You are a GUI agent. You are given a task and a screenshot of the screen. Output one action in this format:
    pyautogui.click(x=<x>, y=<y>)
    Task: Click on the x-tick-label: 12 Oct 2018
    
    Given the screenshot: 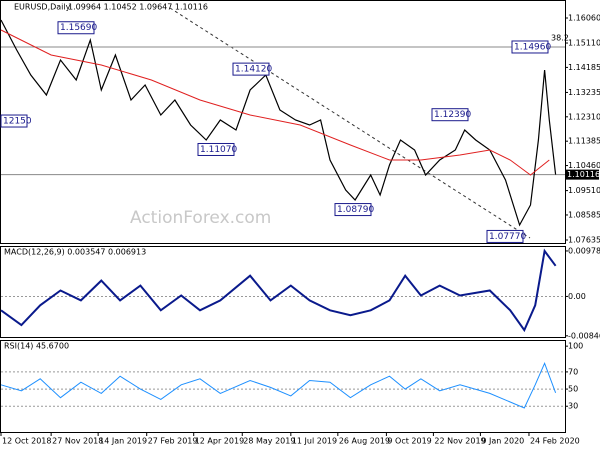 What is the action you would take?
    pyautogui.click(x=26, y=441)
    